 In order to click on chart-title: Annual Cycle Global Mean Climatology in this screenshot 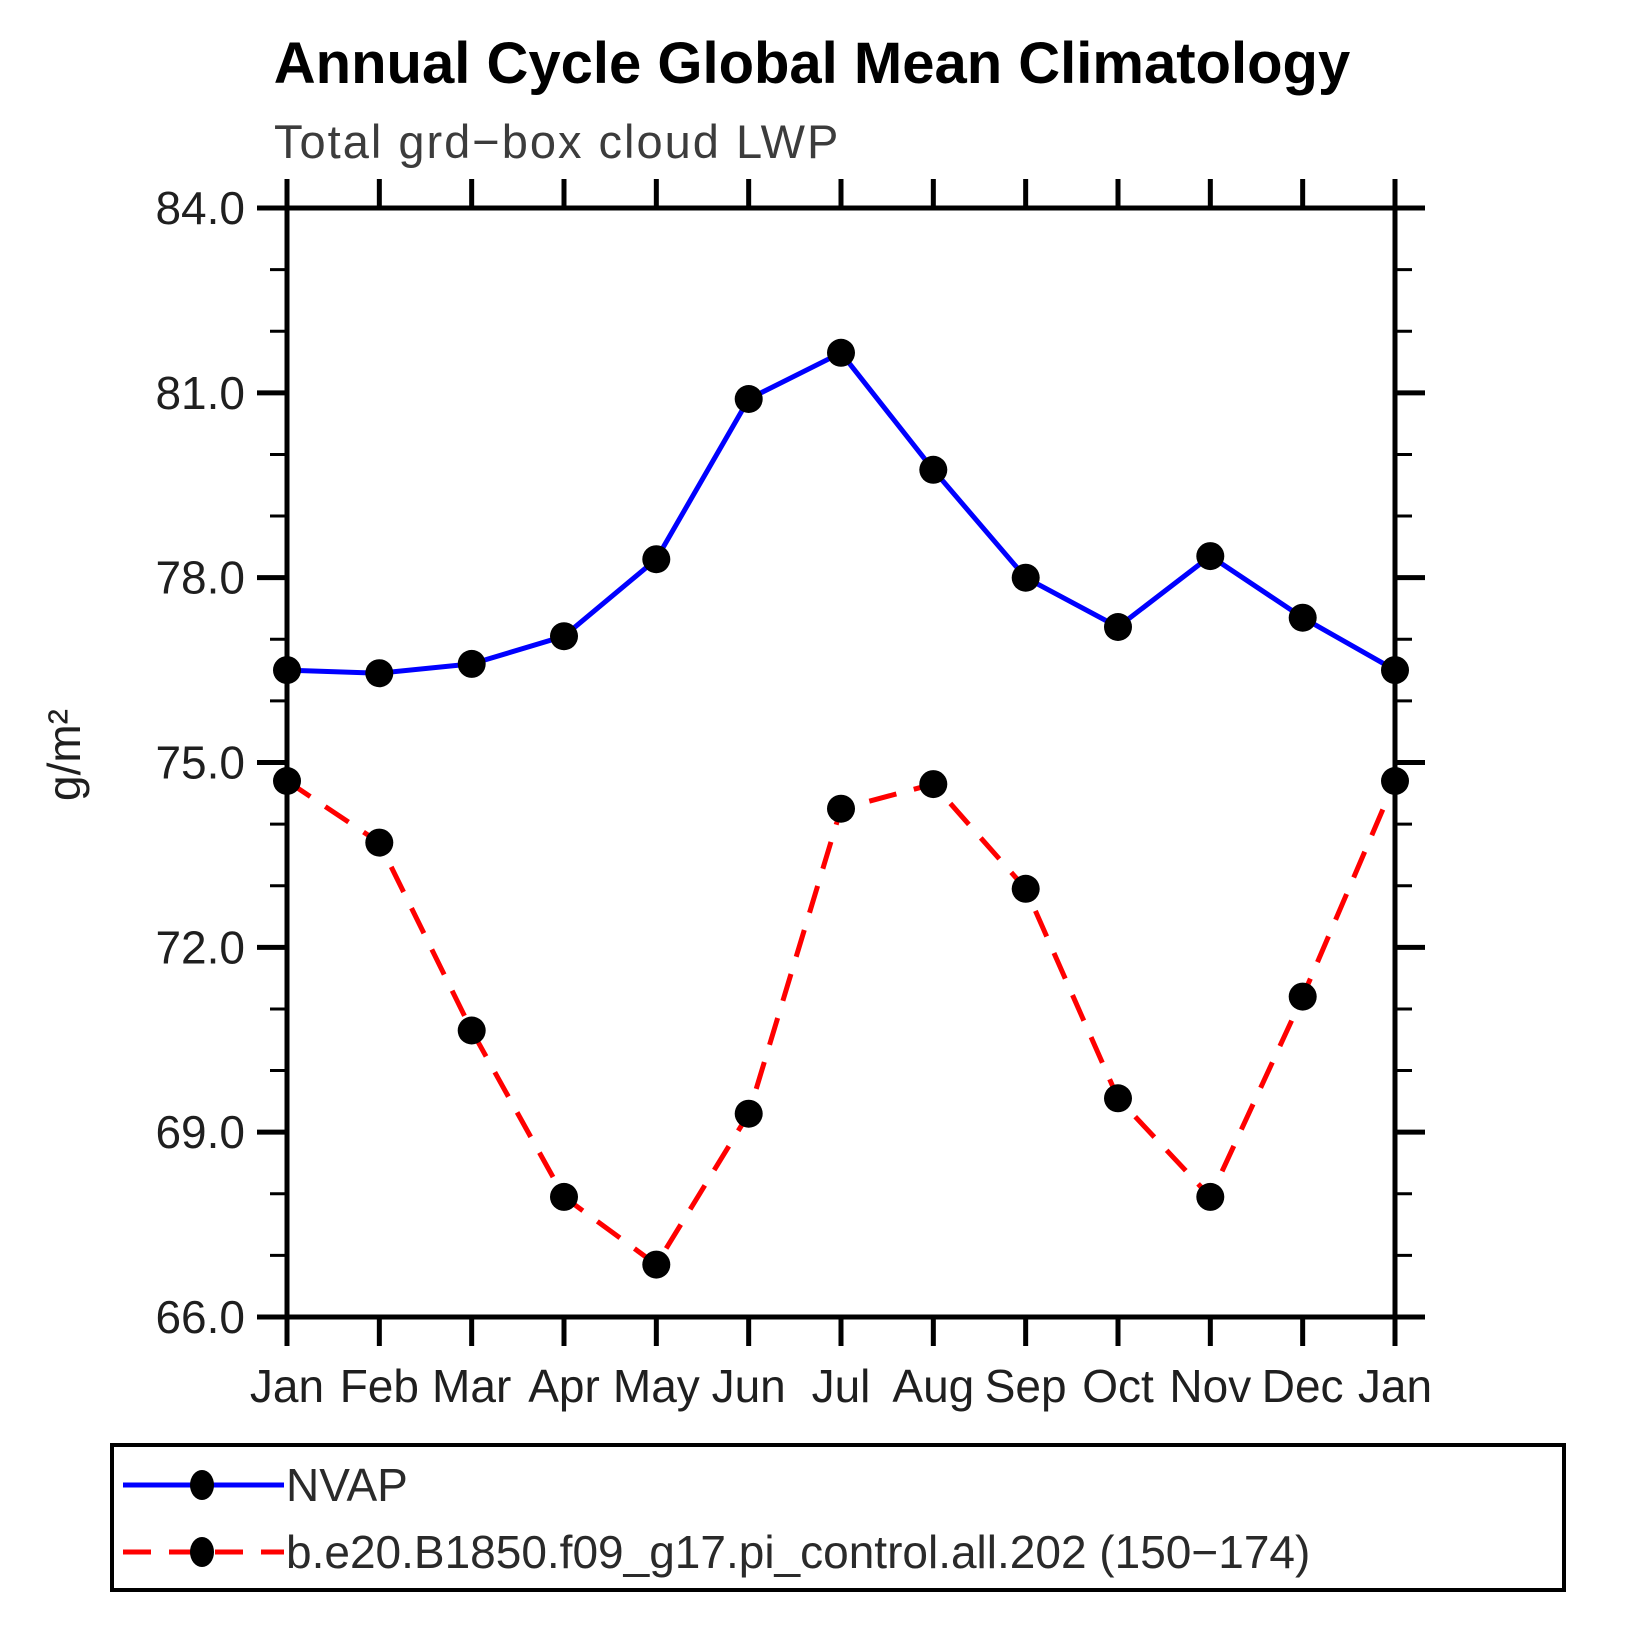, I will do `click(812, 63)`.